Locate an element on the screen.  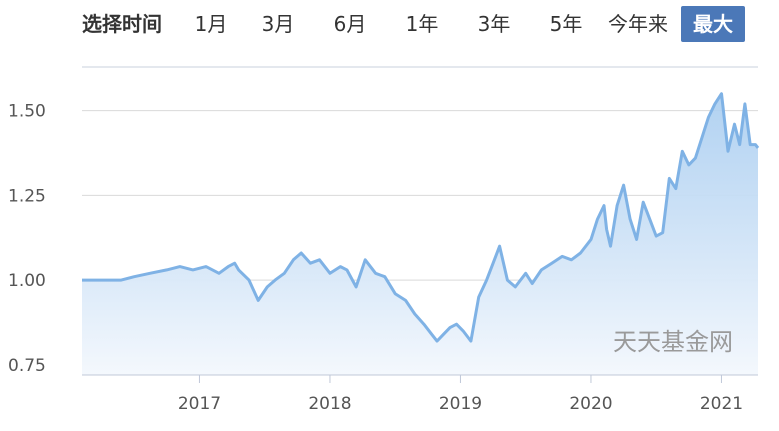
range-option-3m: 3月 is located at coordinates (278, 24).